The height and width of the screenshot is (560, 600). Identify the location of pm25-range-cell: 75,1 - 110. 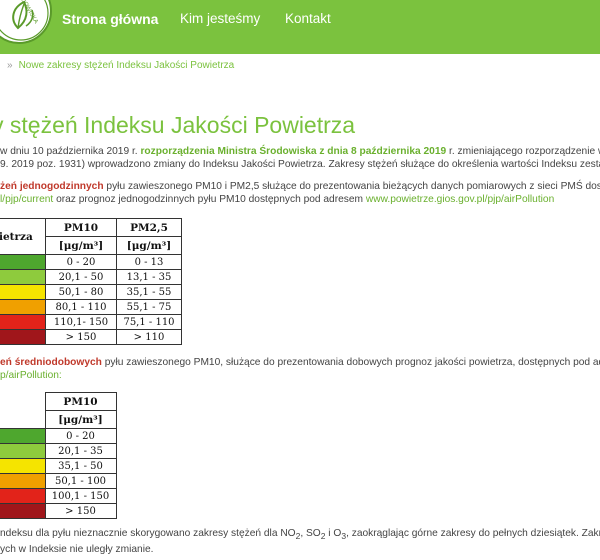
(149, 322).